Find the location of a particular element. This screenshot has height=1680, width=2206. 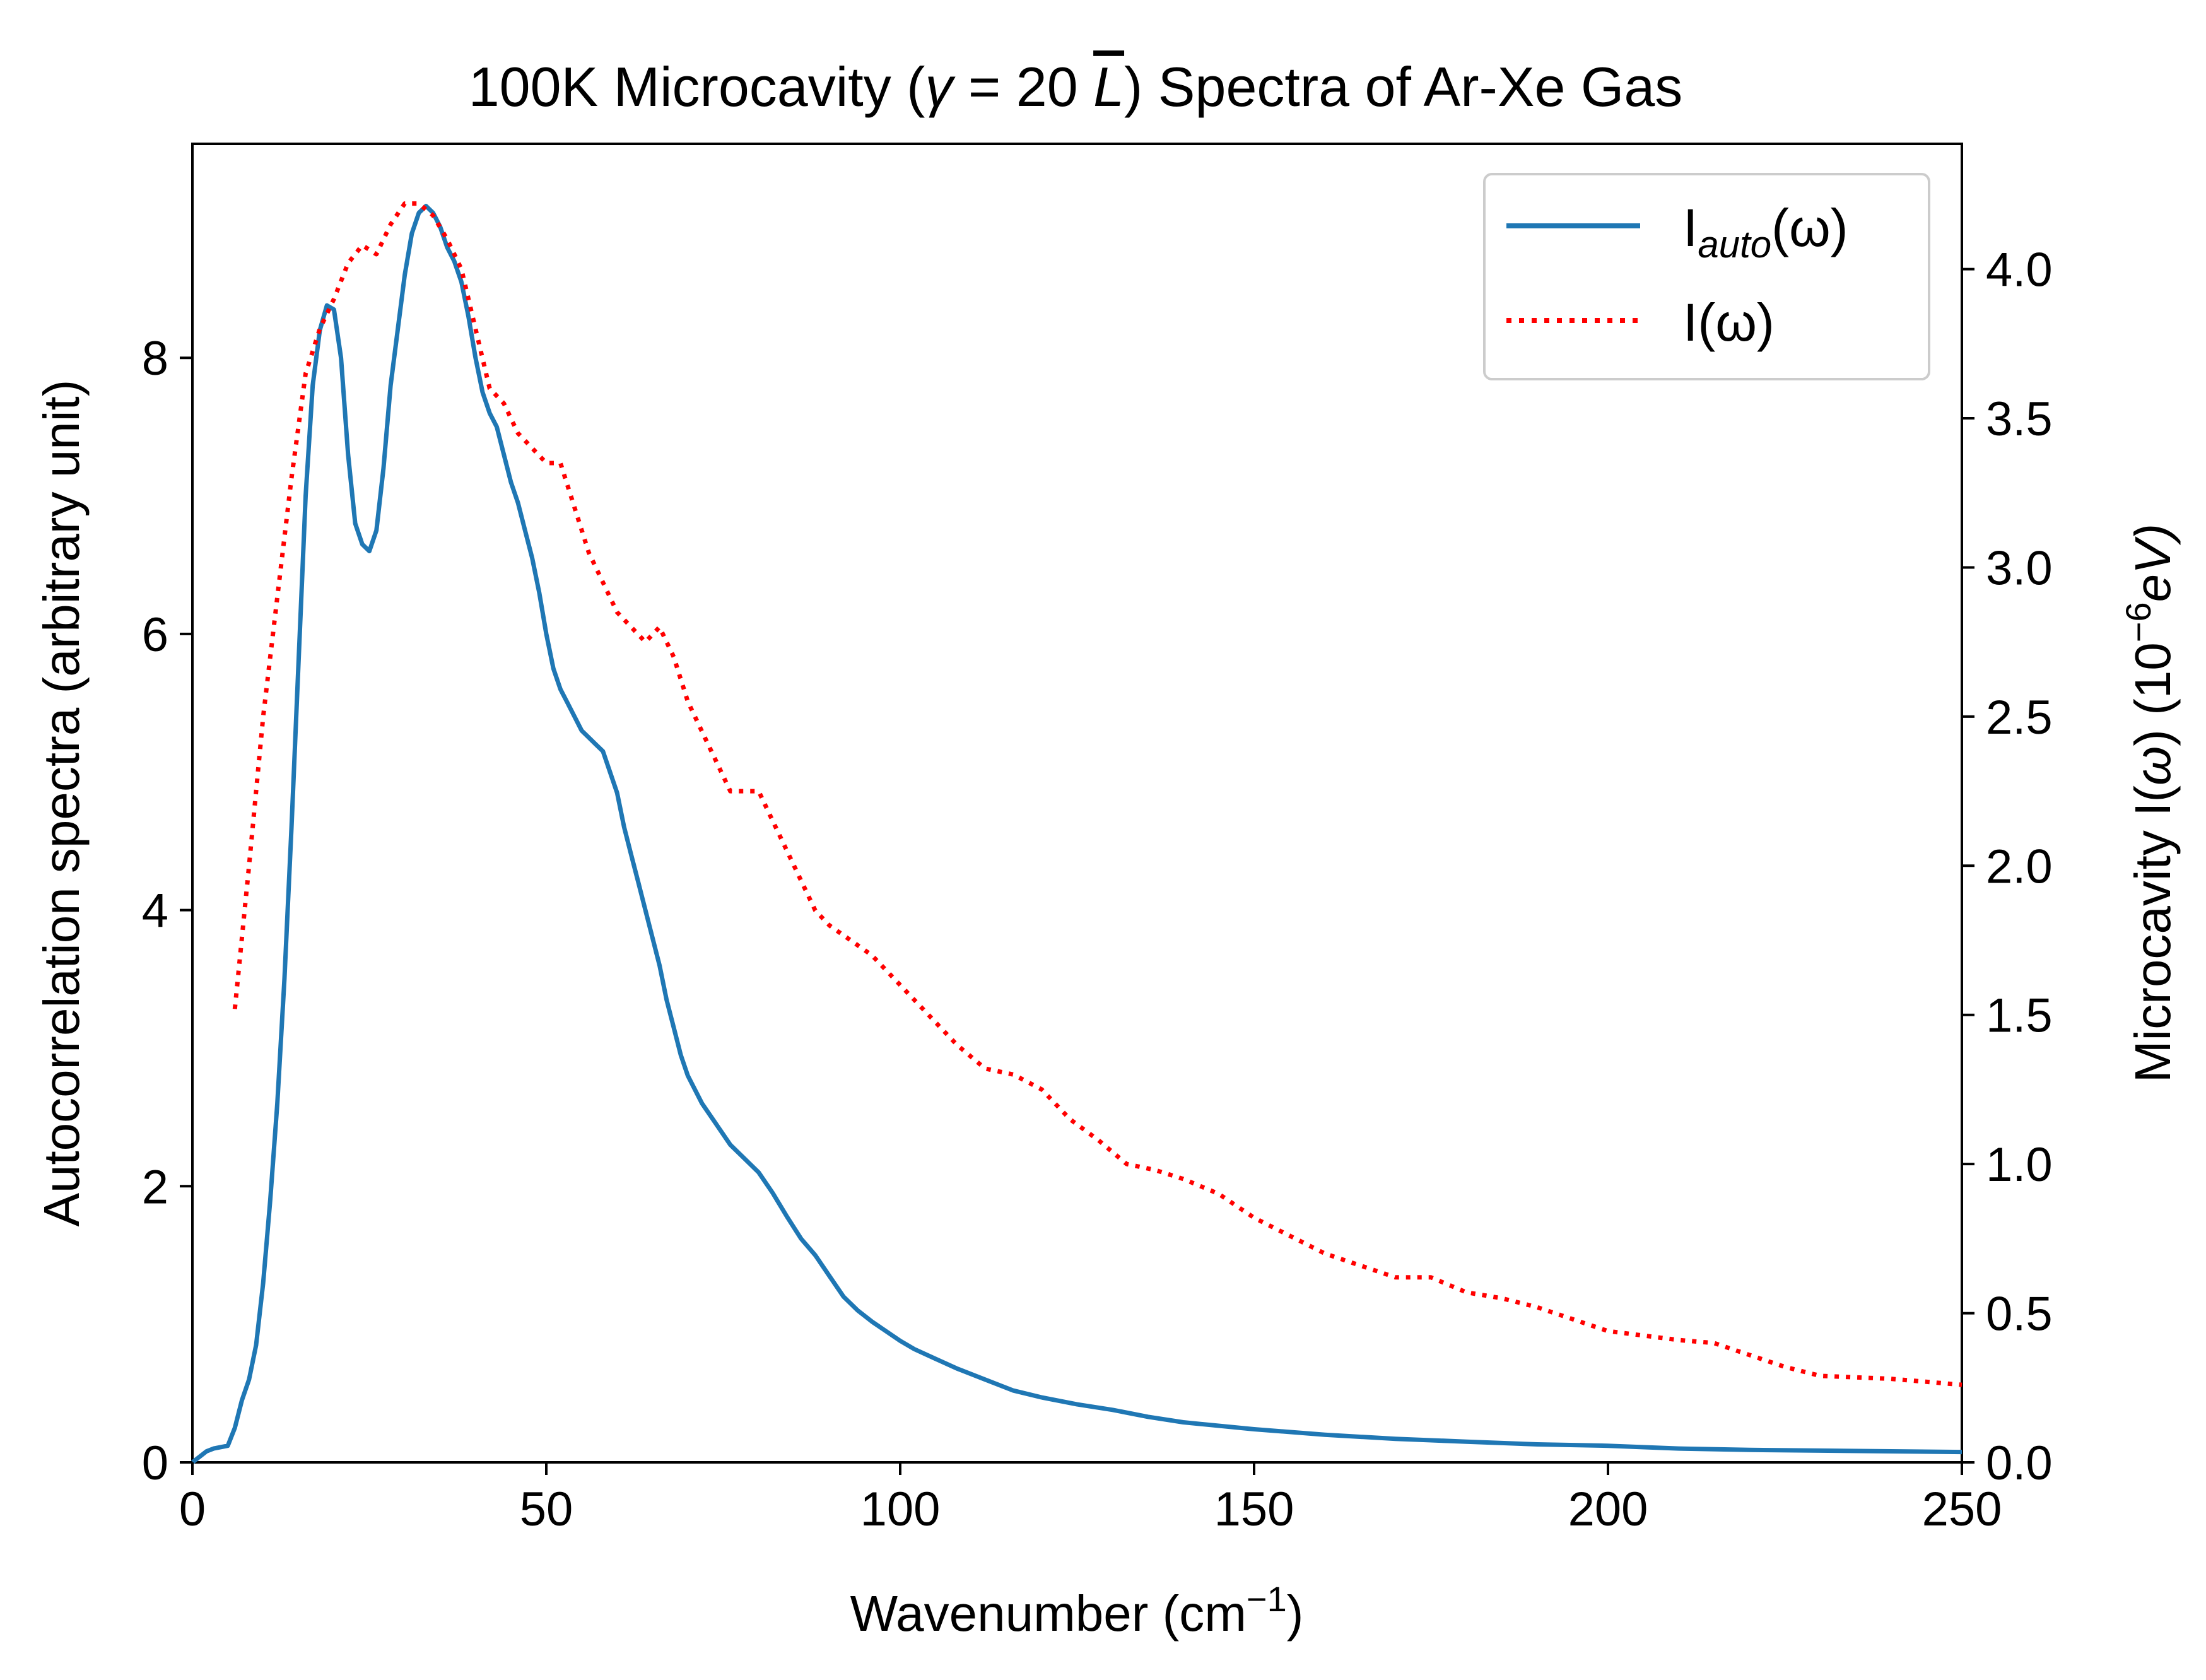

y-axis-left: 0 2 4 6 8 is located at coordinates (167, 911).